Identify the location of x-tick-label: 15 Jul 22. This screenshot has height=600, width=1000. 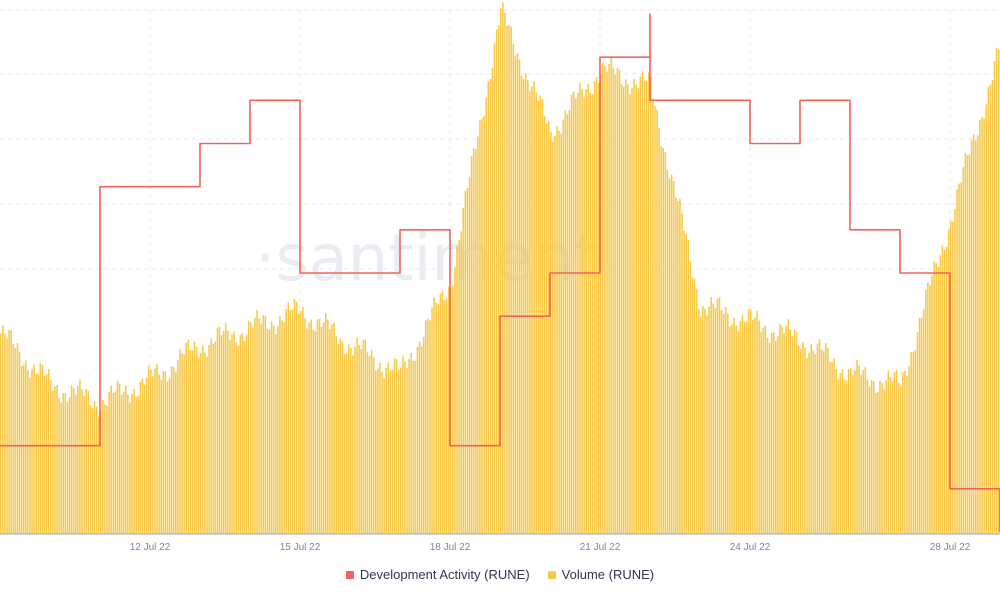
(300, 547).